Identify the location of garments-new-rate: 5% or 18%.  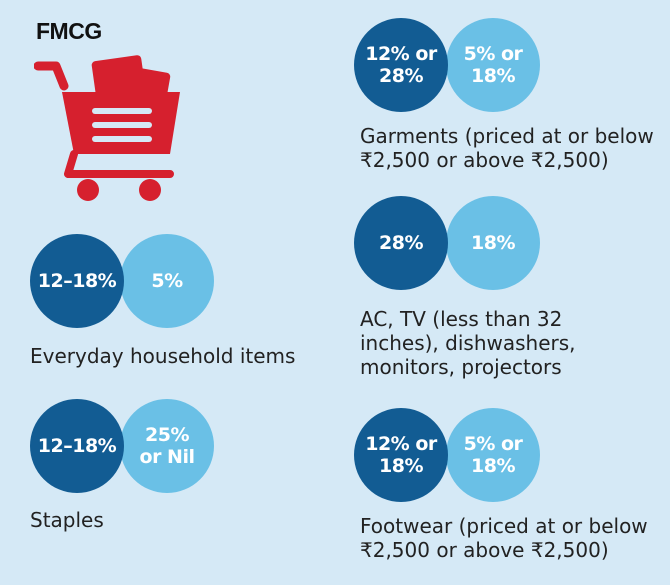
(493, 65).